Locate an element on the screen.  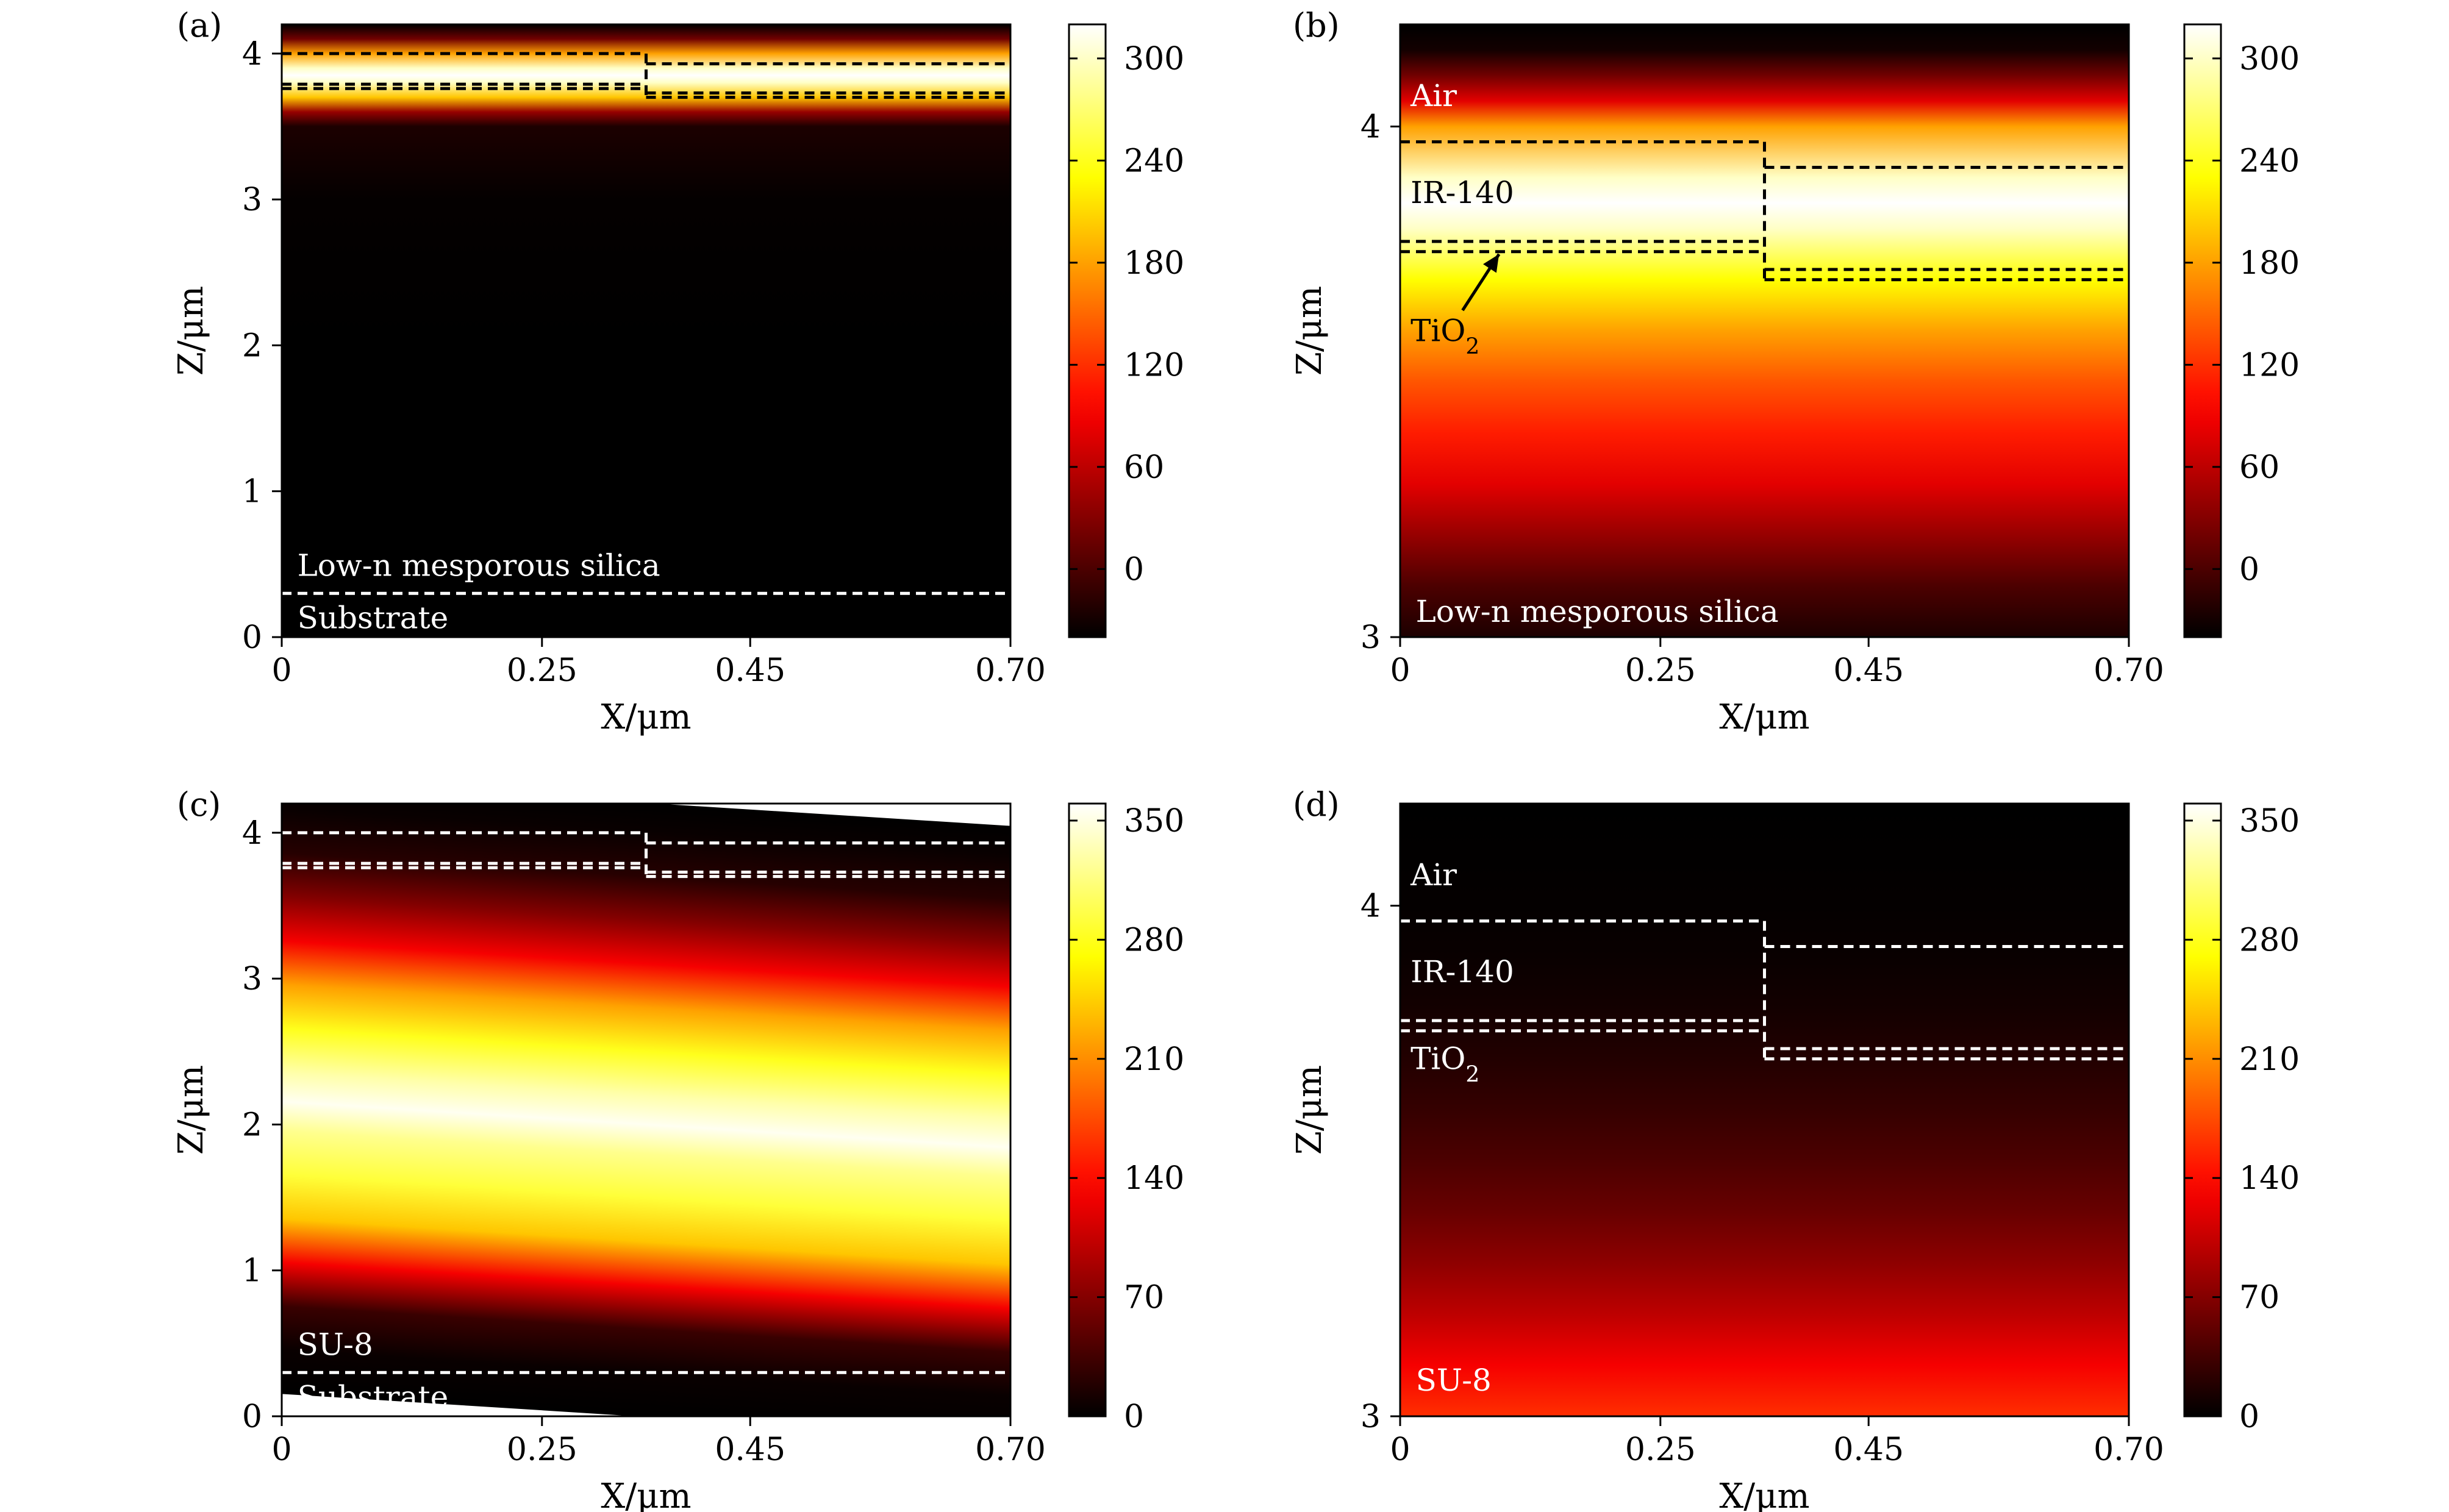
colorbar-tick-label: 60 is located at coordinates (1144, 467).